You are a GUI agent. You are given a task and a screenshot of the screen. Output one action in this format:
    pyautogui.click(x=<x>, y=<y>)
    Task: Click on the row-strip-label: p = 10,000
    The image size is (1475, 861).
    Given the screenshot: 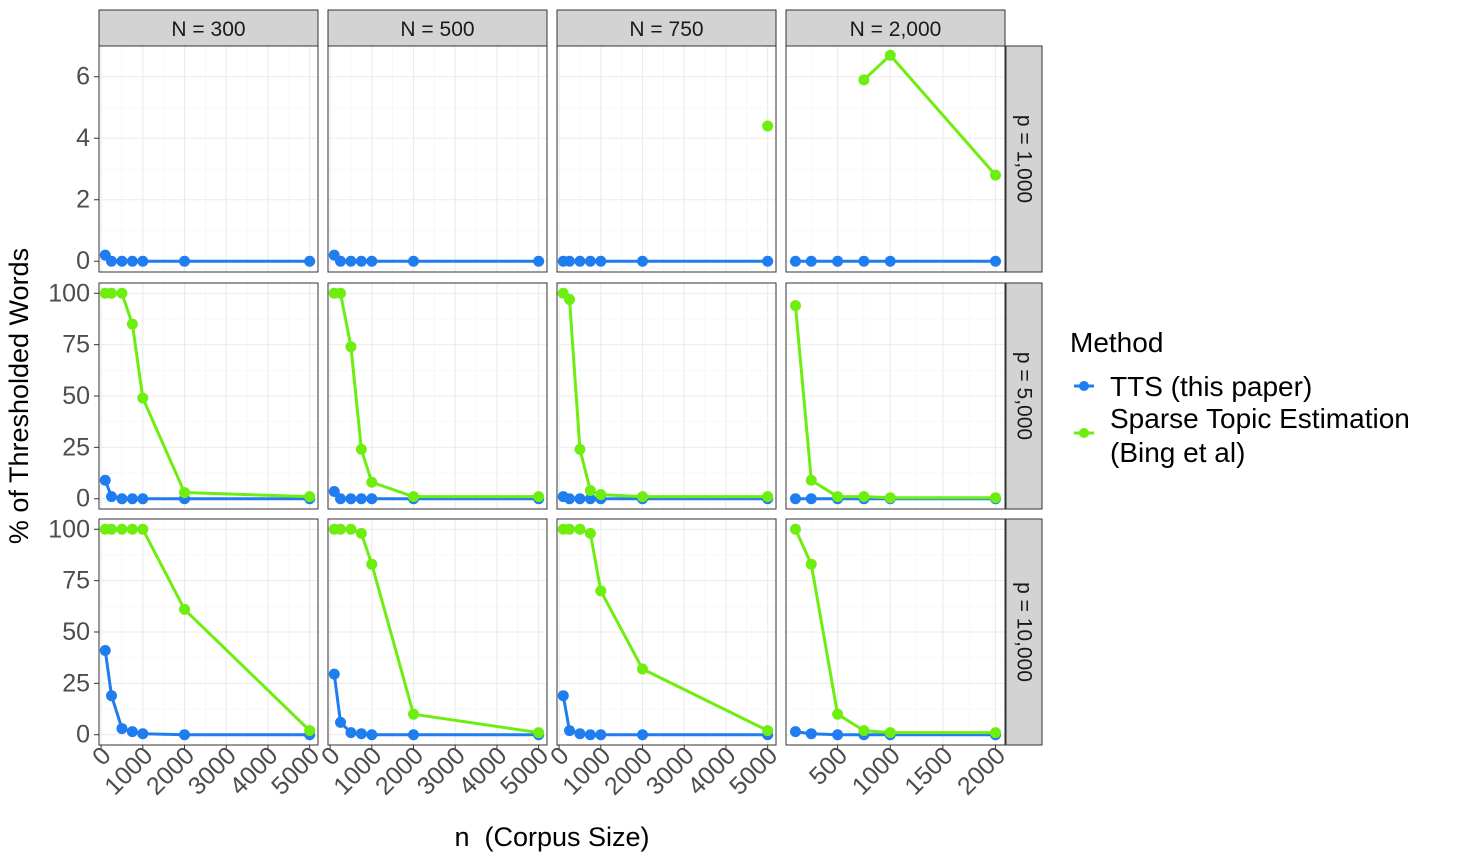 What is the action you would take?
    pyautogui.click(x=1024, y=632)
    